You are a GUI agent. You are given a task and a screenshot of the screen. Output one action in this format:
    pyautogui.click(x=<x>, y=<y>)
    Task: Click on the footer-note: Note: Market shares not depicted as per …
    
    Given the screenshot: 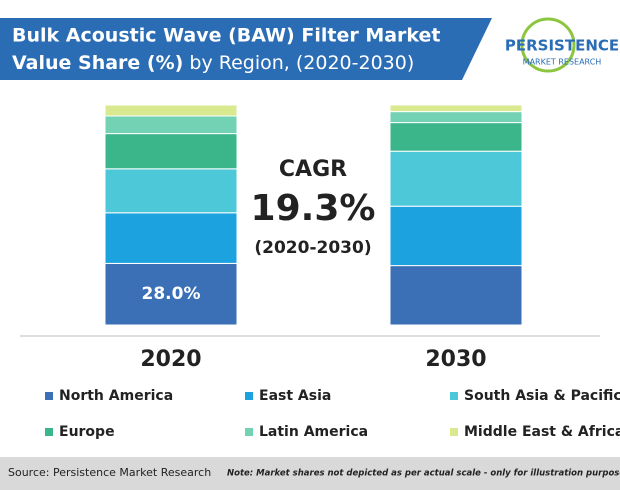 What is the action you would take?
    pyautogui.click(x=423, y=474)
    